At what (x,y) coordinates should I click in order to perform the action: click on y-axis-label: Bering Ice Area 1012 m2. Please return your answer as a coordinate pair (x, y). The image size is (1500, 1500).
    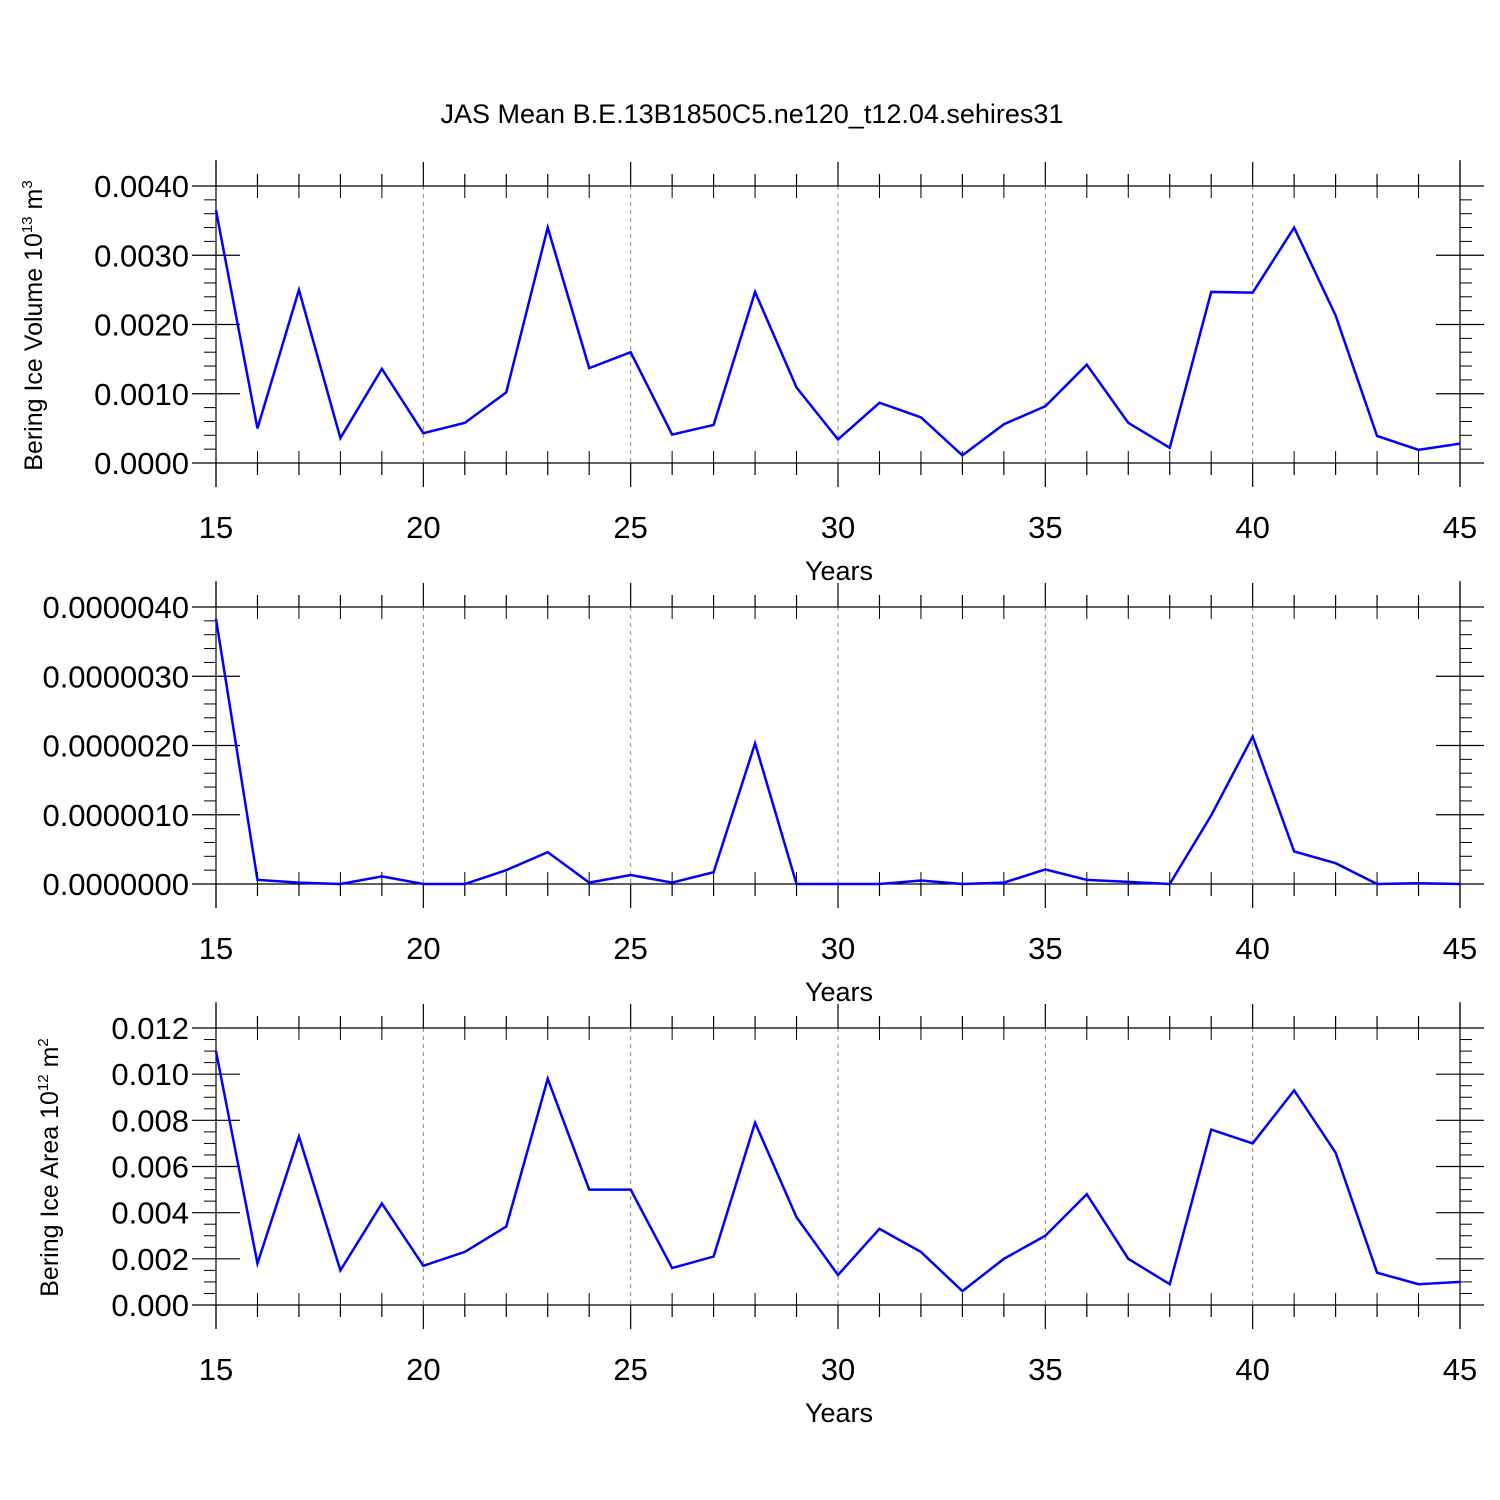
    Looking at the image, I should click on (49, 1167).